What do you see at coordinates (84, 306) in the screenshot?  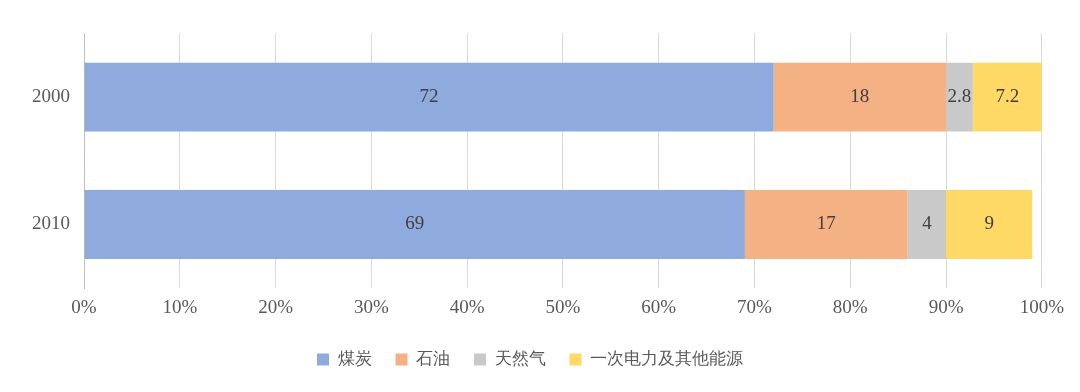 I see `x-tick-label: 0%` at bounding box center [84, 306].